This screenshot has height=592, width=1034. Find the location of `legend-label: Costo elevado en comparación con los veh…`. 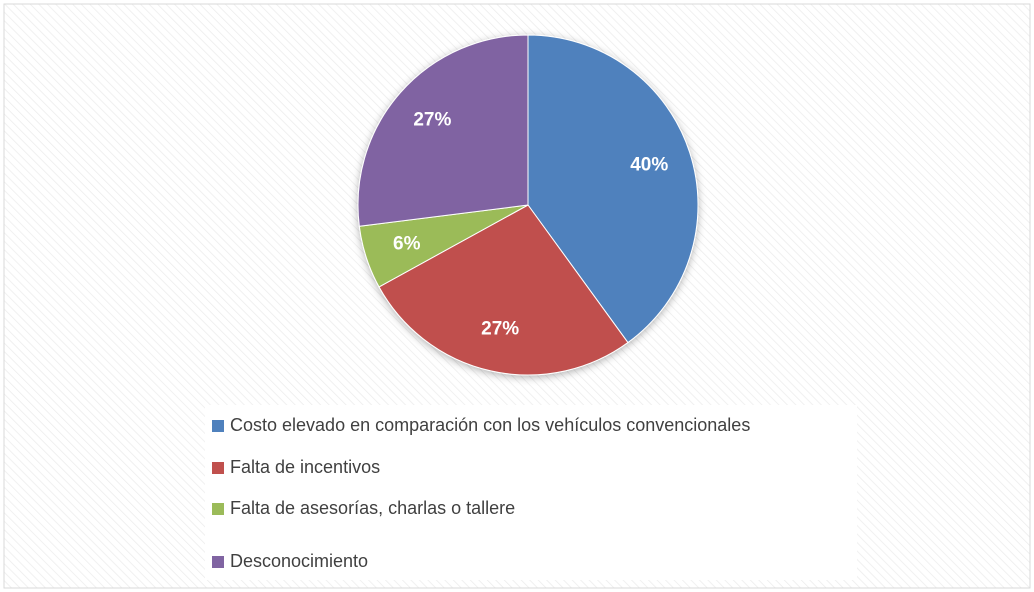

legend-label: Costo elevado en comparación con los veh… is located at coordinates (490, 425).